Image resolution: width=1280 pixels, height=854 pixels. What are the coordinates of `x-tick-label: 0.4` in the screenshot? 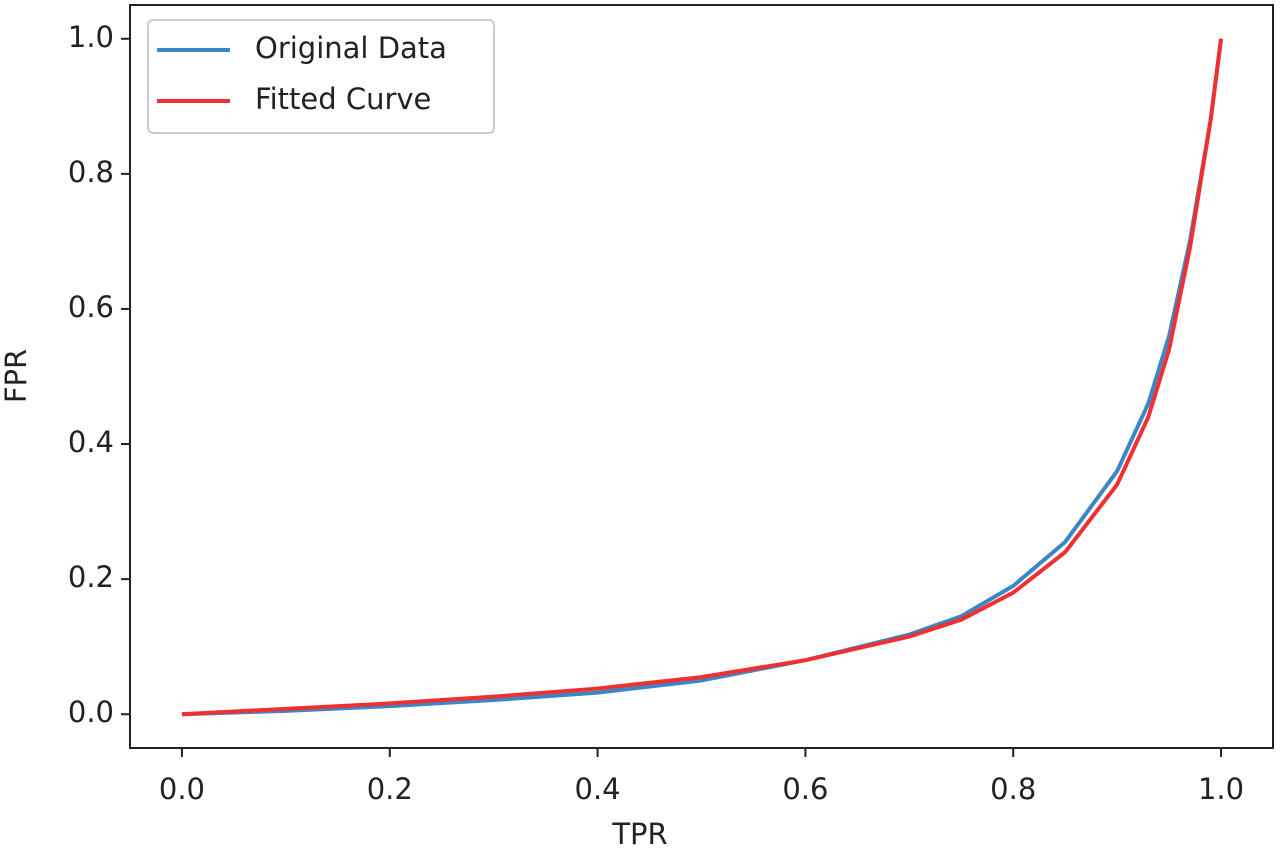 It's located at (598, 789).